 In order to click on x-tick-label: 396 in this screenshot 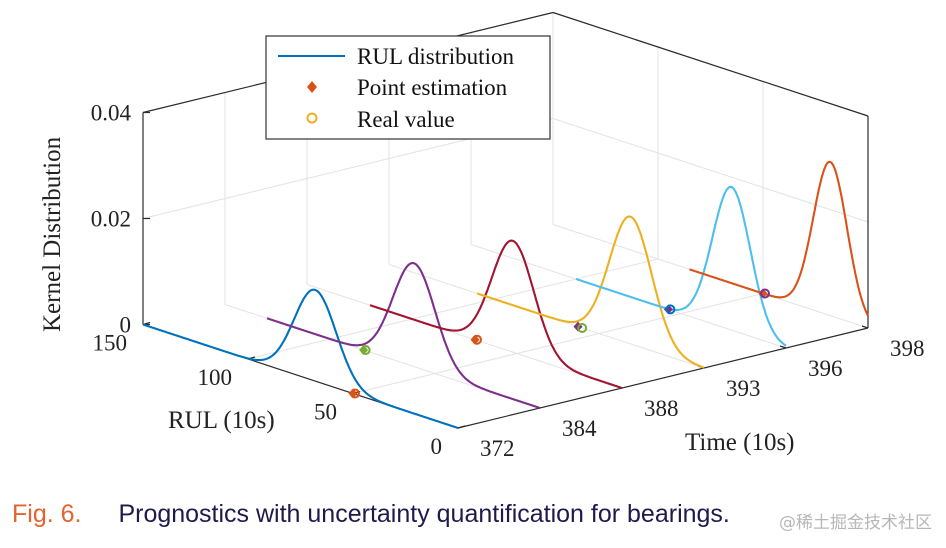, I will do `click(825, 368)`.